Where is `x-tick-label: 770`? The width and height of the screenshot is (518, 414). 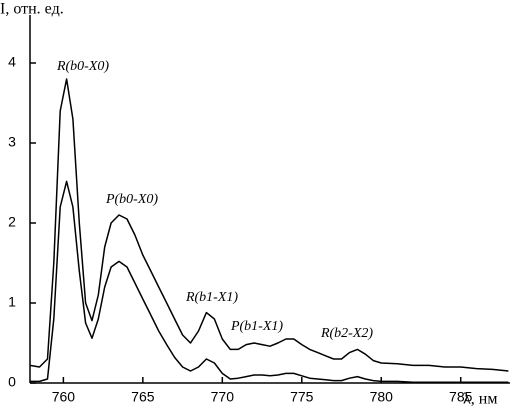 x-tick-label: 770 is located at coordinates (223, 397).